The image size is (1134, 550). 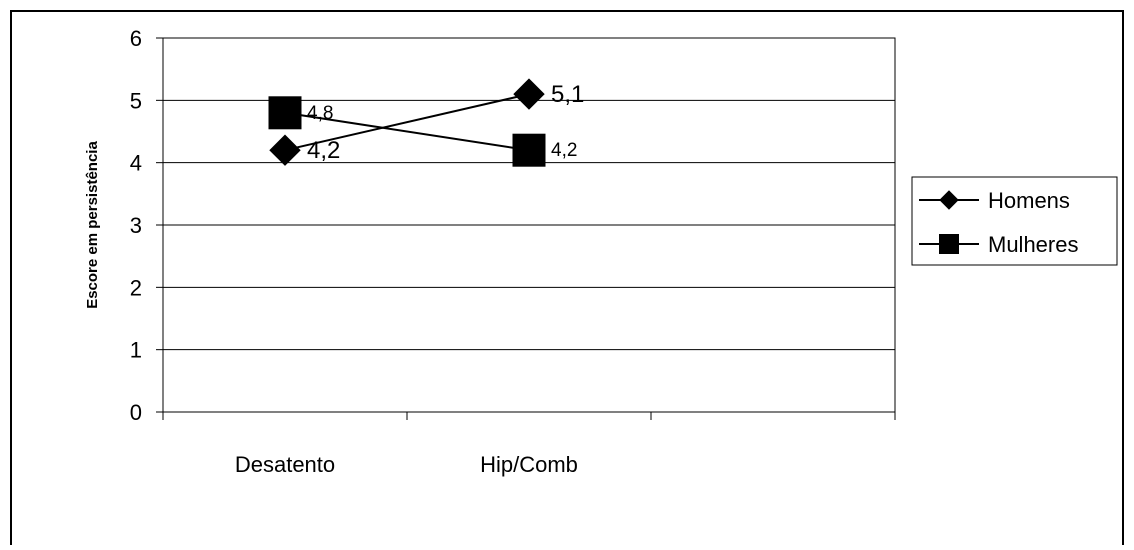 What do you see at coordinates (136, 38) in the screenshot?
I see `y-tick-label: 6` at bounding box center [136, 38].